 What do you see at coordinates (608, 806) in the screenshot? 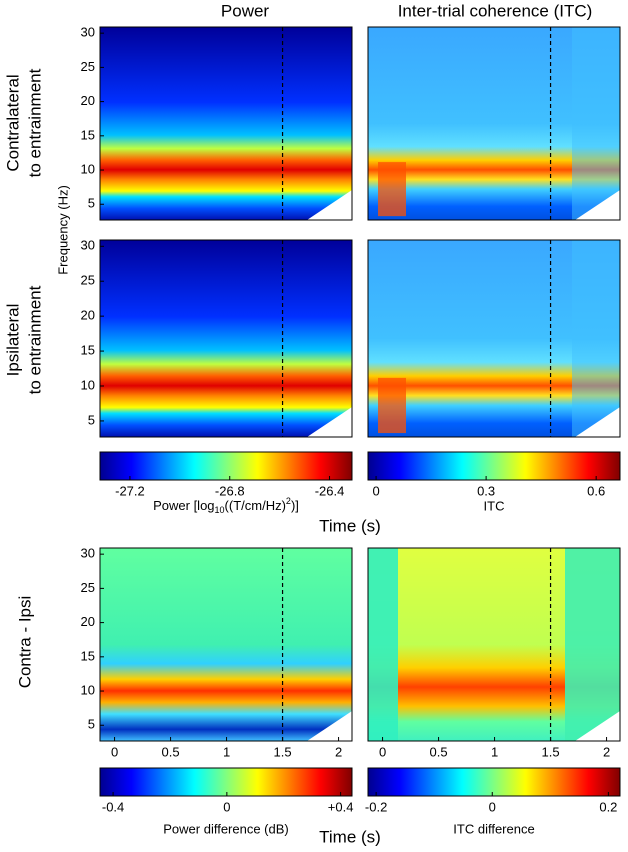
I see `colorbar-tick-label: 0.2` at bounding box center [608, 806].